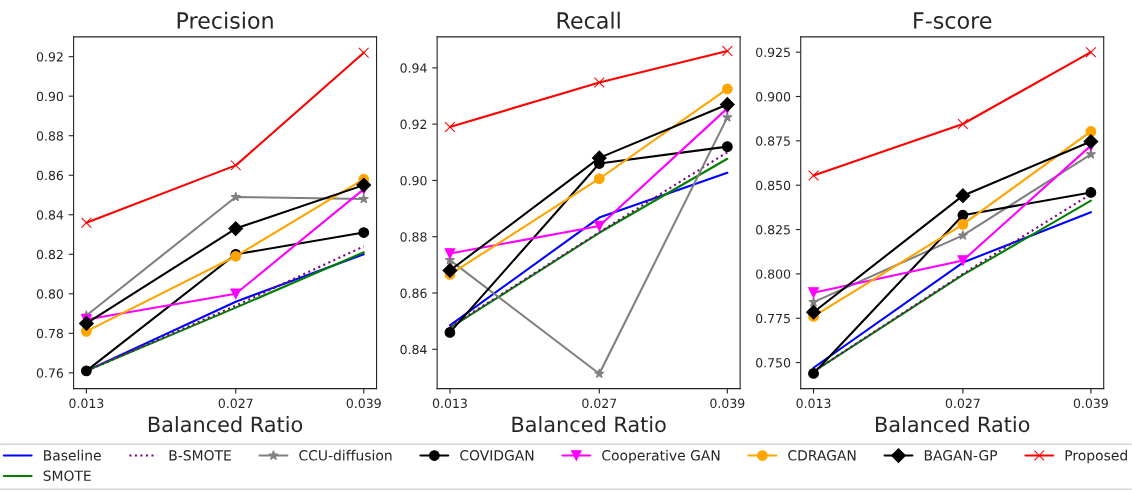 The width and height of the screenshot is (1132, 492). Describe the element at coordinates (588, 20) in the screenshot. I see `chart-title: Recall` at that location.